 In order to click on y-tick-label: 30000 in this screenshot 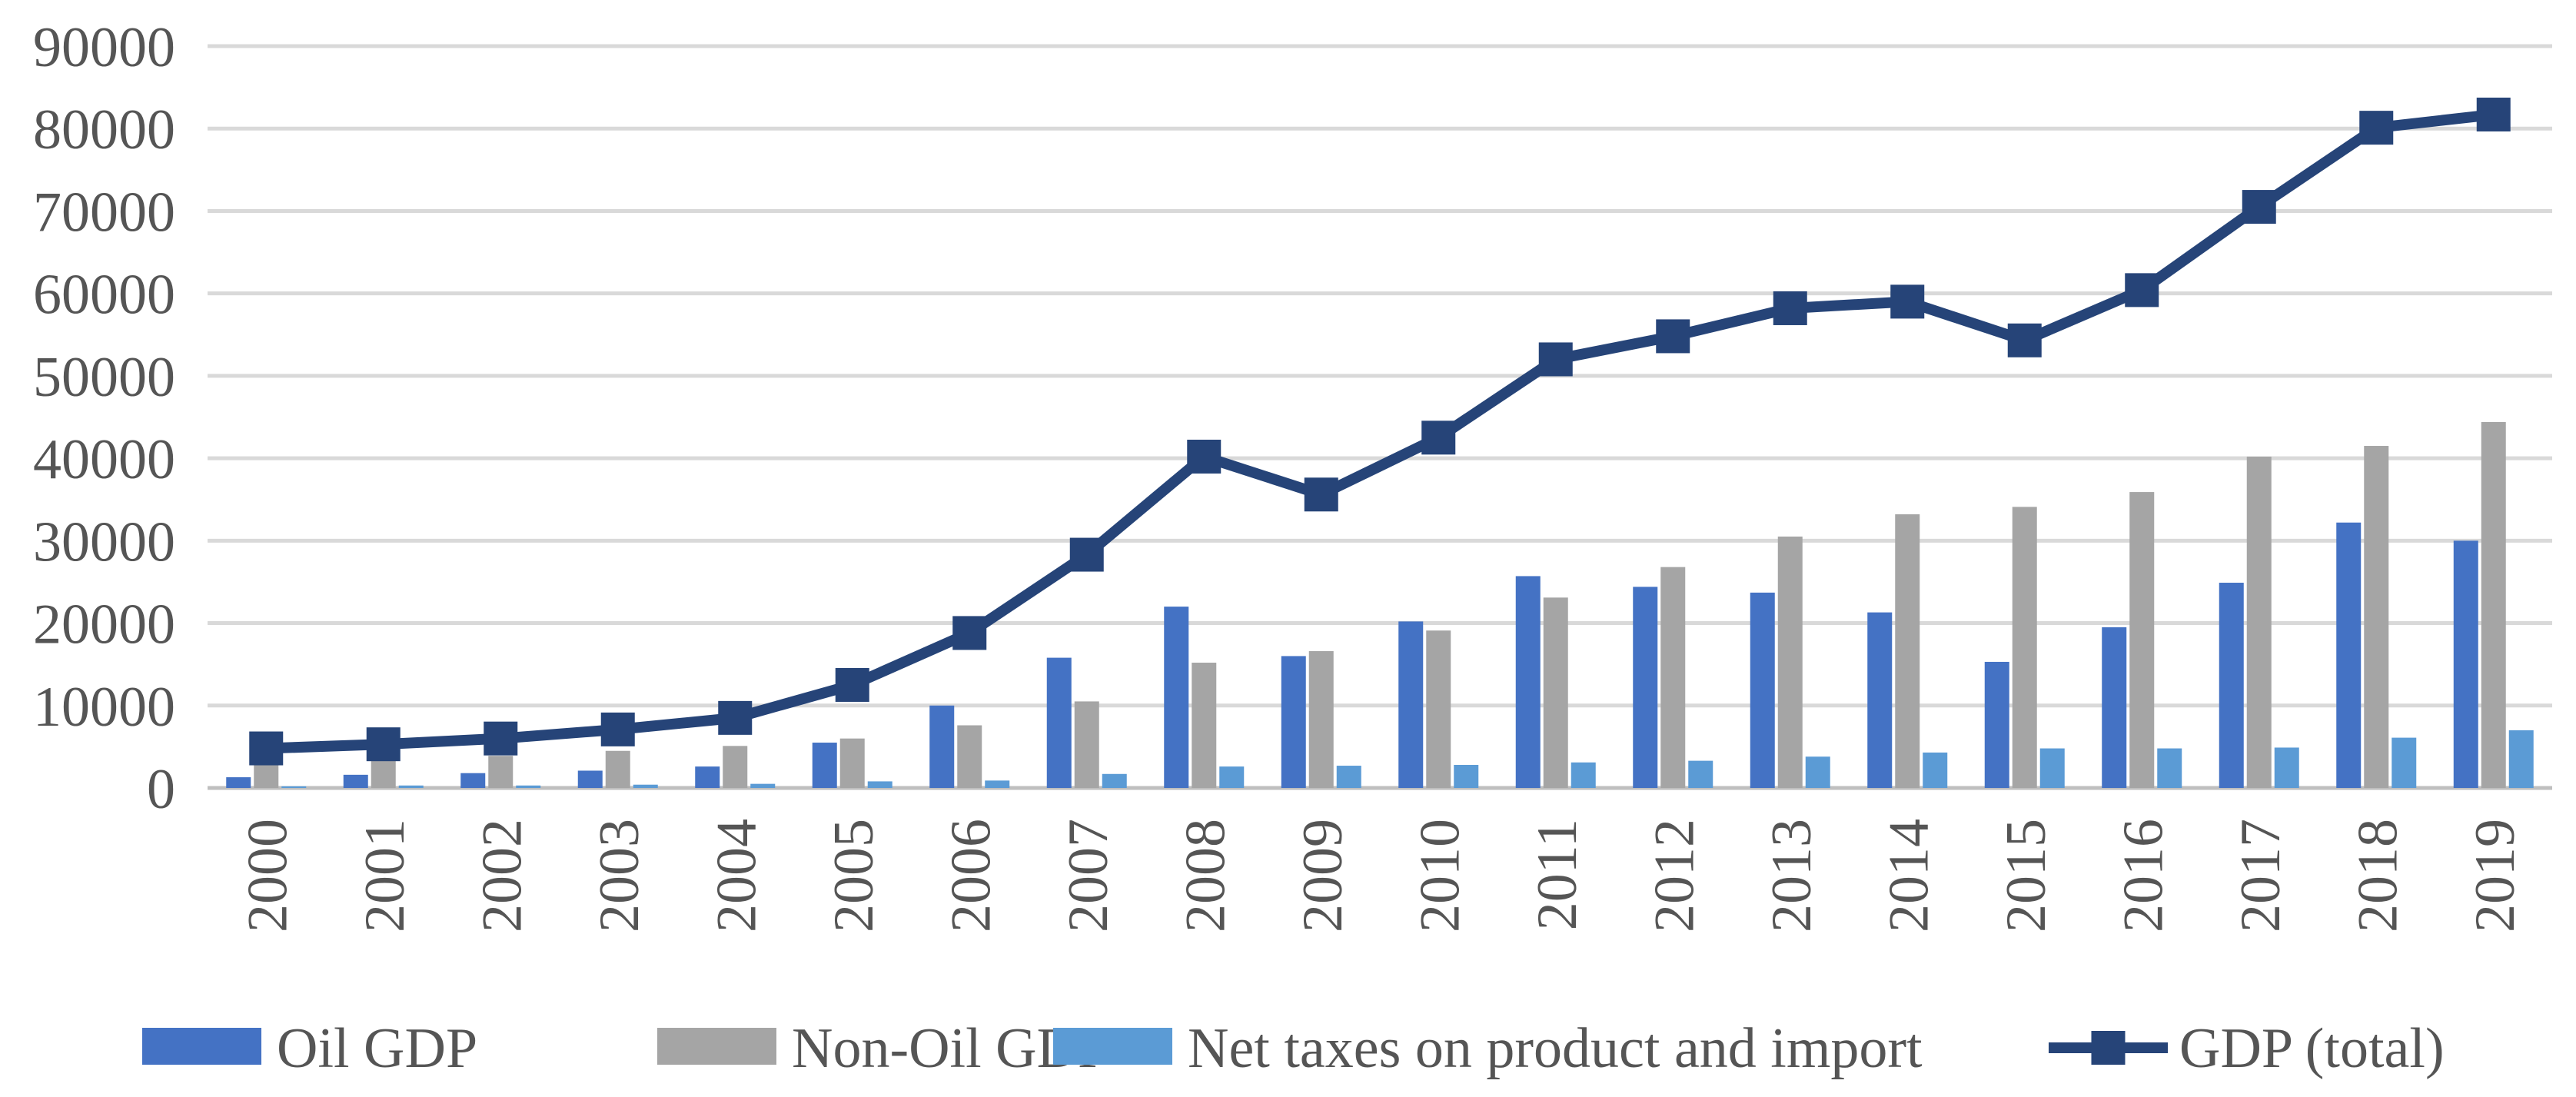, I will do `click(104, 541)`.